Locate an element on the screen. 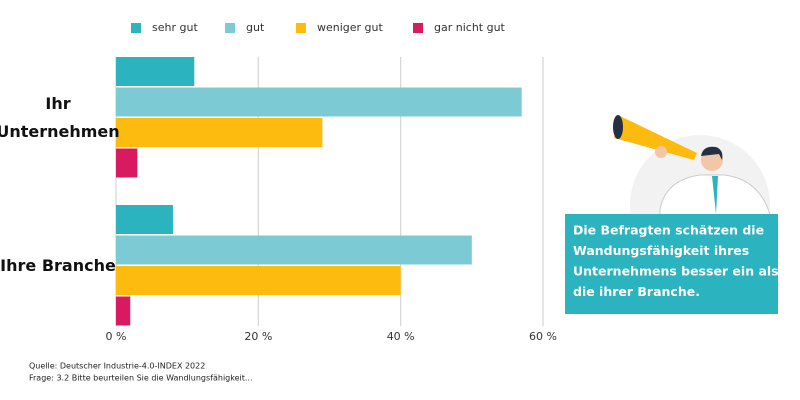 This screenshot has width=800, height=400. illustration is located at coordinates (671, 214).